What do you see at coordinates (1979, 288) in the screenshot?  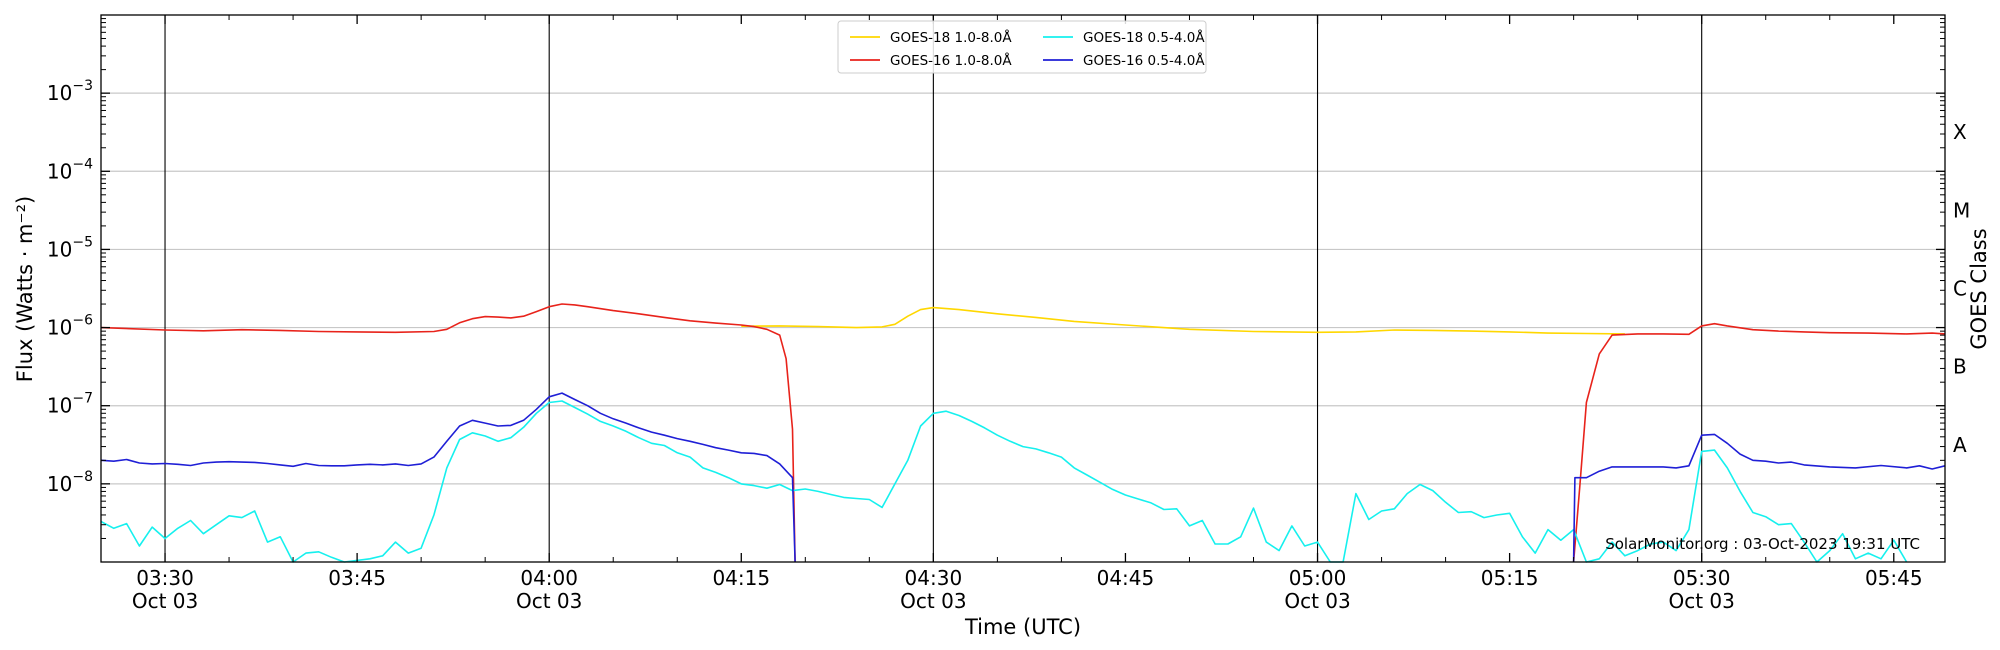 I see `goes-class-axis-title: GOES Class` at bounding box center [1979, 288].